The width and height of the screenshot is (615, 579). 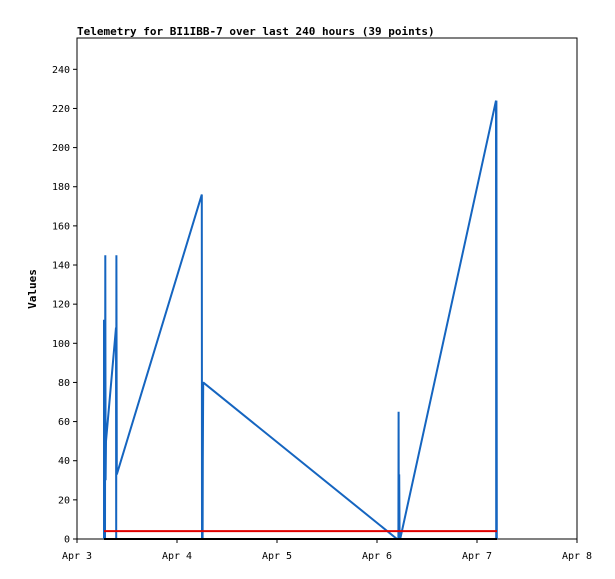 I want to click on x-tick-label: Apr 8, so click(x=577, y=556).